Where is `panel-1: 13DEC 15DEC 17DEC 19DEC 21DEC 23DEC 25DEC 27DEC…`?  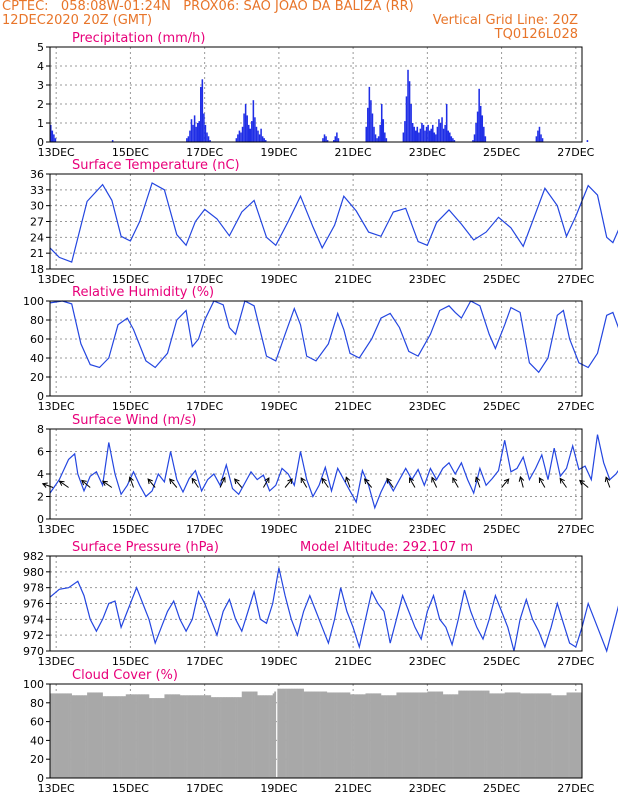
panel-1: 13DEC 15DEC 17DEC 19DEC 21DEC 23DEC 25DEC 27DEC… is located at coordinates (316, 95).